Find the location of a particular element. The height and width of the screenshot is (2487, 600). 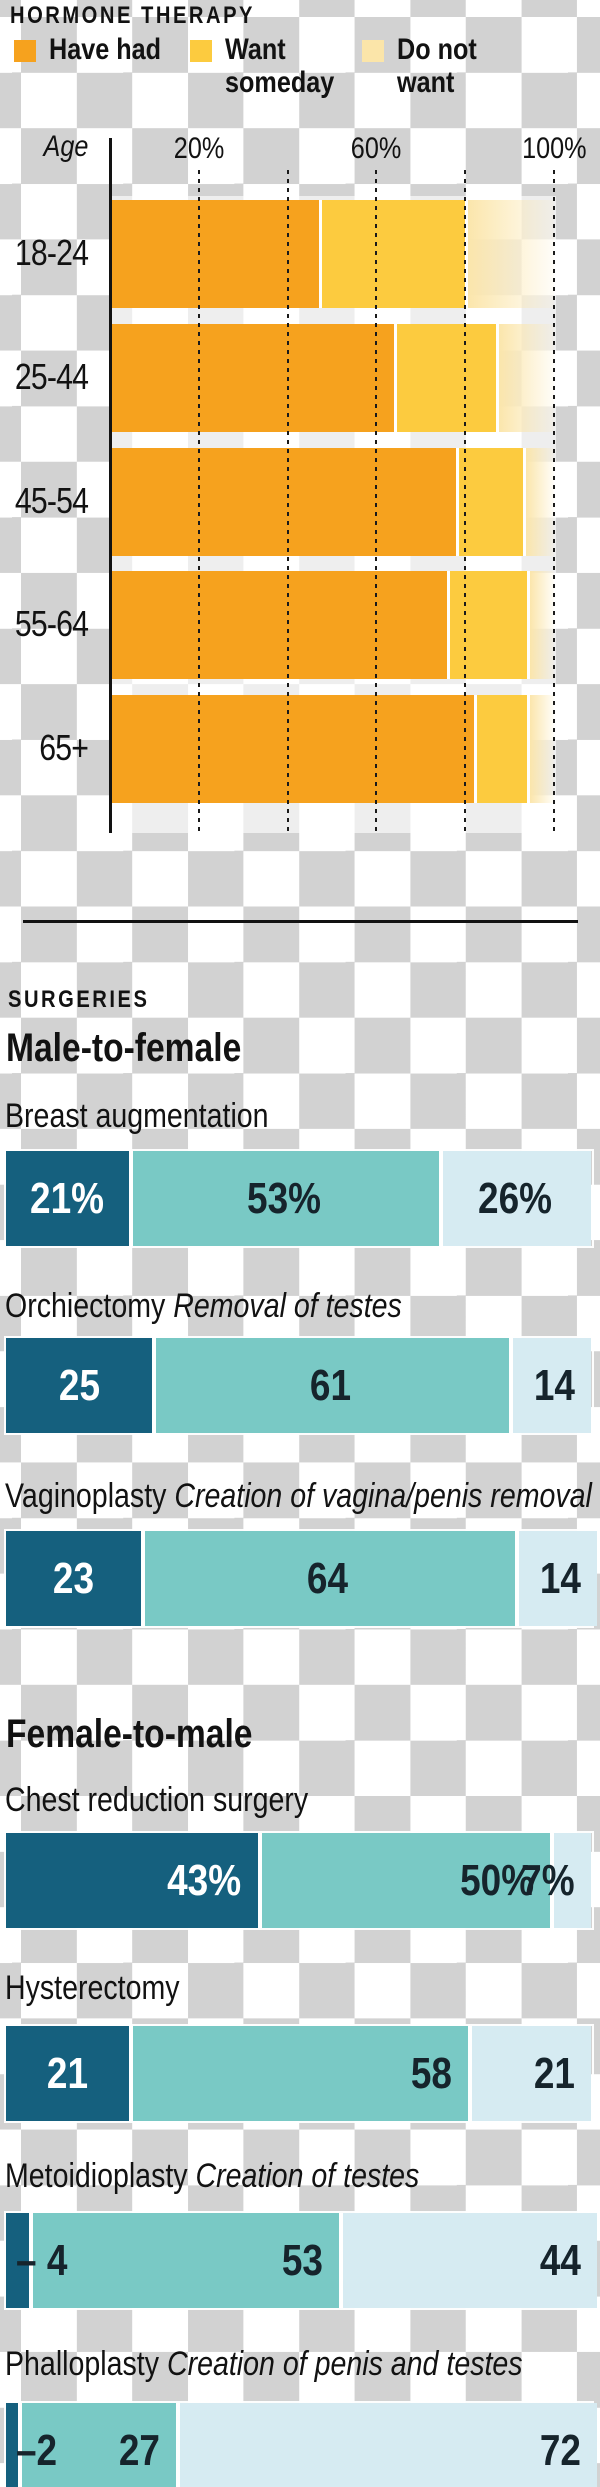

hormone-section-title-text: HORMONE THERAPY is located at coordinates (133, 15).